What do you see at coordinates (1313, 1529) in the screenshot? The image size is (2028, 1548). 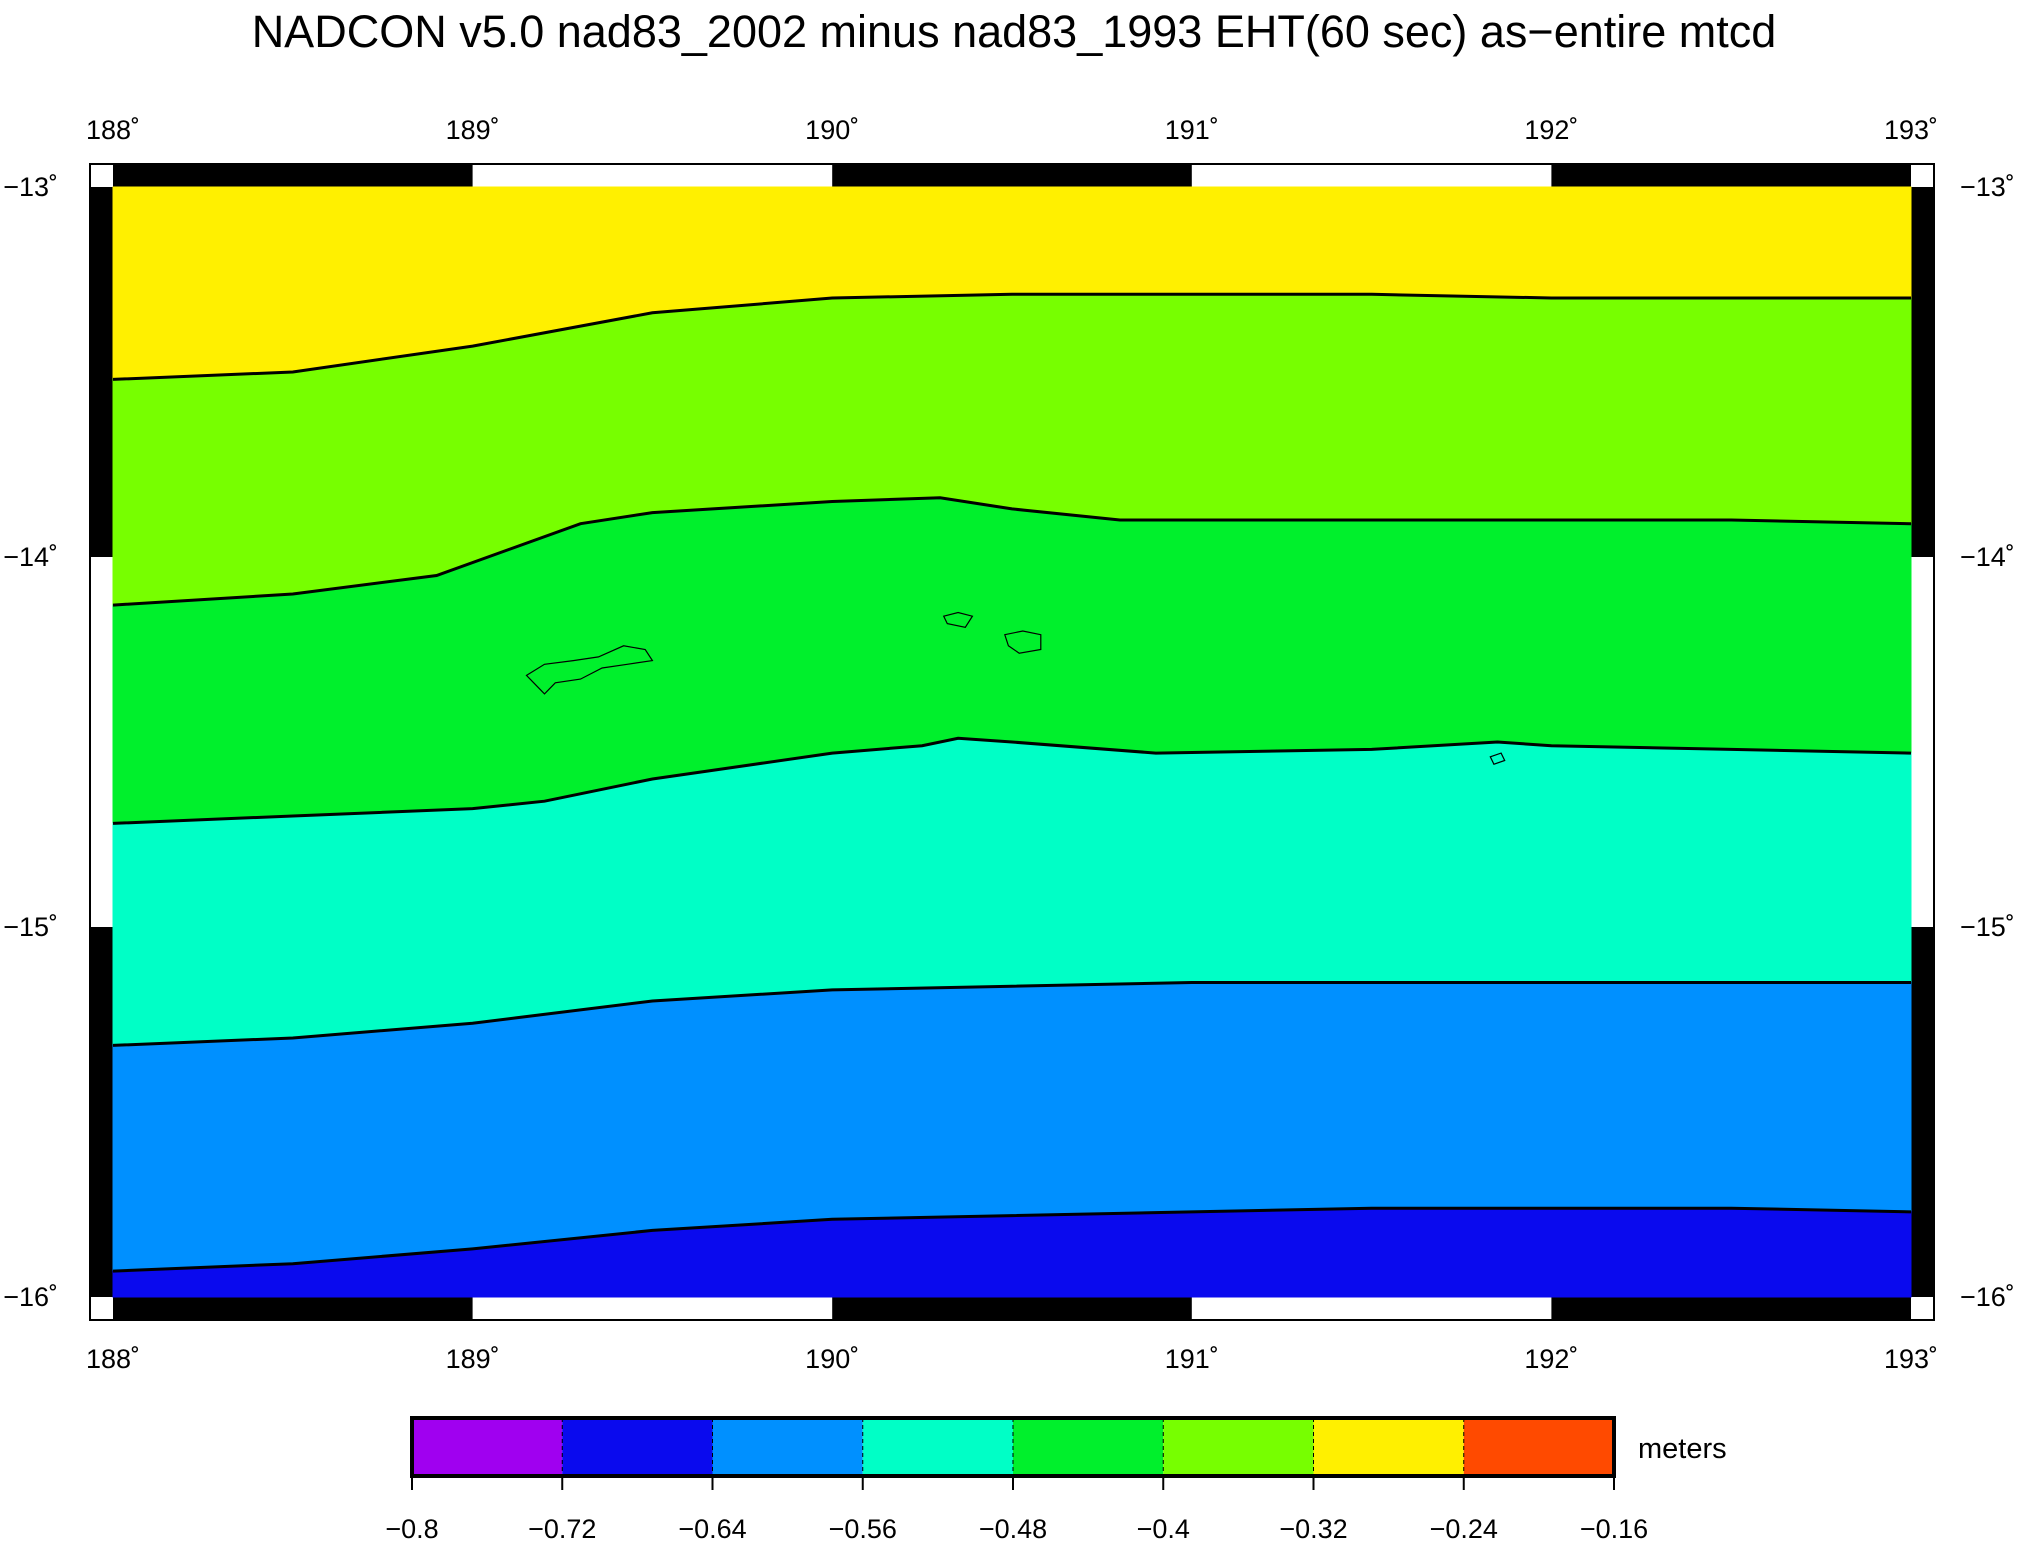 I see `colorbar-tick-label: −0.32` at bounding box center [1313, 1529].